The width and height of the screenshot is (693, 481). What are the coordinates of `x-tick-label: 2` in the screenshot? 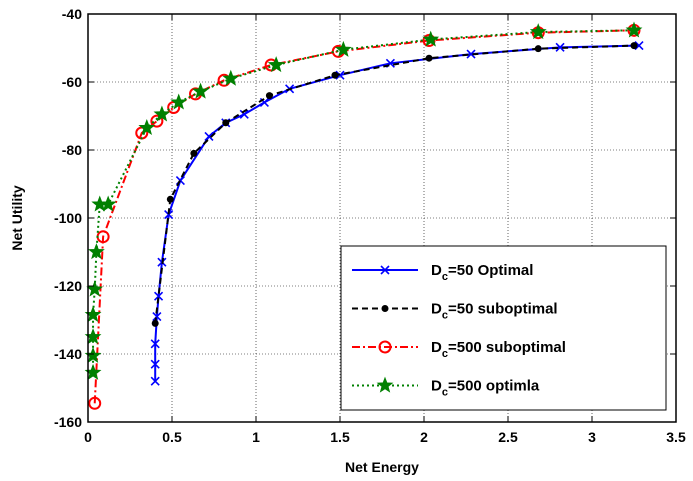 It's located at (424, 437).